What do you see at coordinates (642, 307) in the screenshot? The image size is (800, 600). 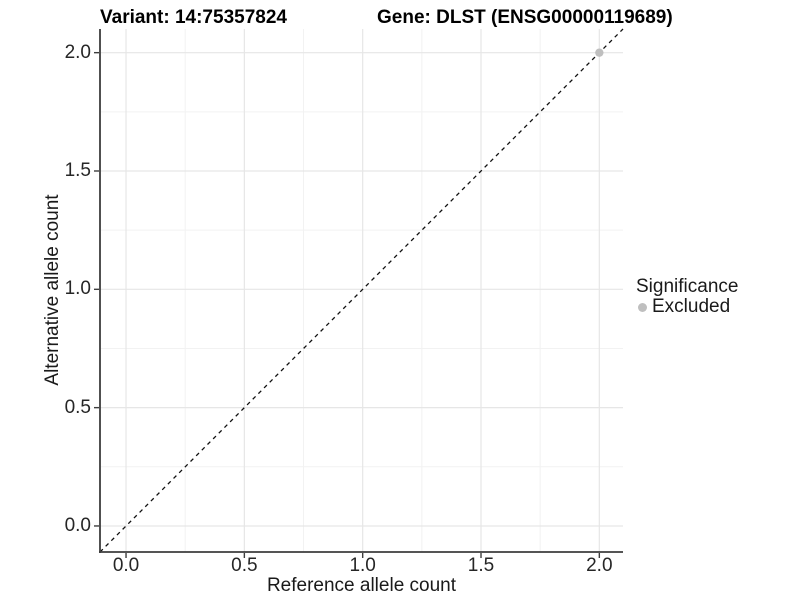 I see `legend-key-dot-icon` at bounding box center [642, 307].